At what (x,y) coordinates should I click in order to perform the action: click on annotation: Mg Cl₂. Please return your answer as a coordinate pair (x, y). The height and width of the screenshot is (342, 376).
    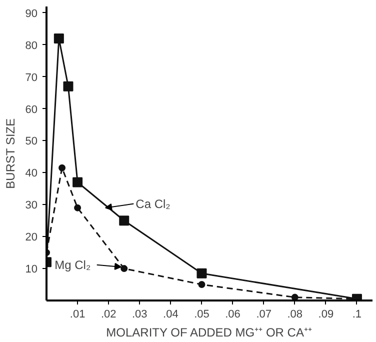
    Looking at the image, I should click on (72, 265).